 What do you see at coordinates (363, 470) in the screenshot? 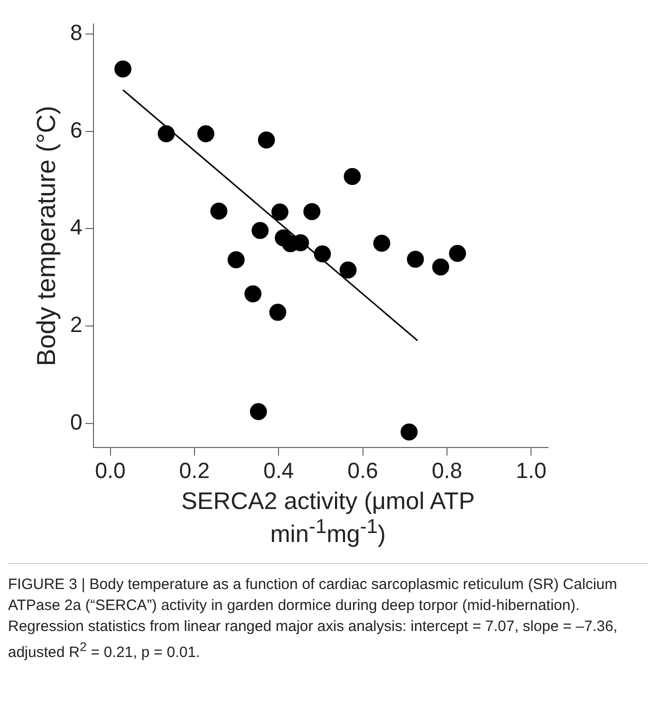
I see `x-tick-label: 0.6` at bounding box center [363, 470].